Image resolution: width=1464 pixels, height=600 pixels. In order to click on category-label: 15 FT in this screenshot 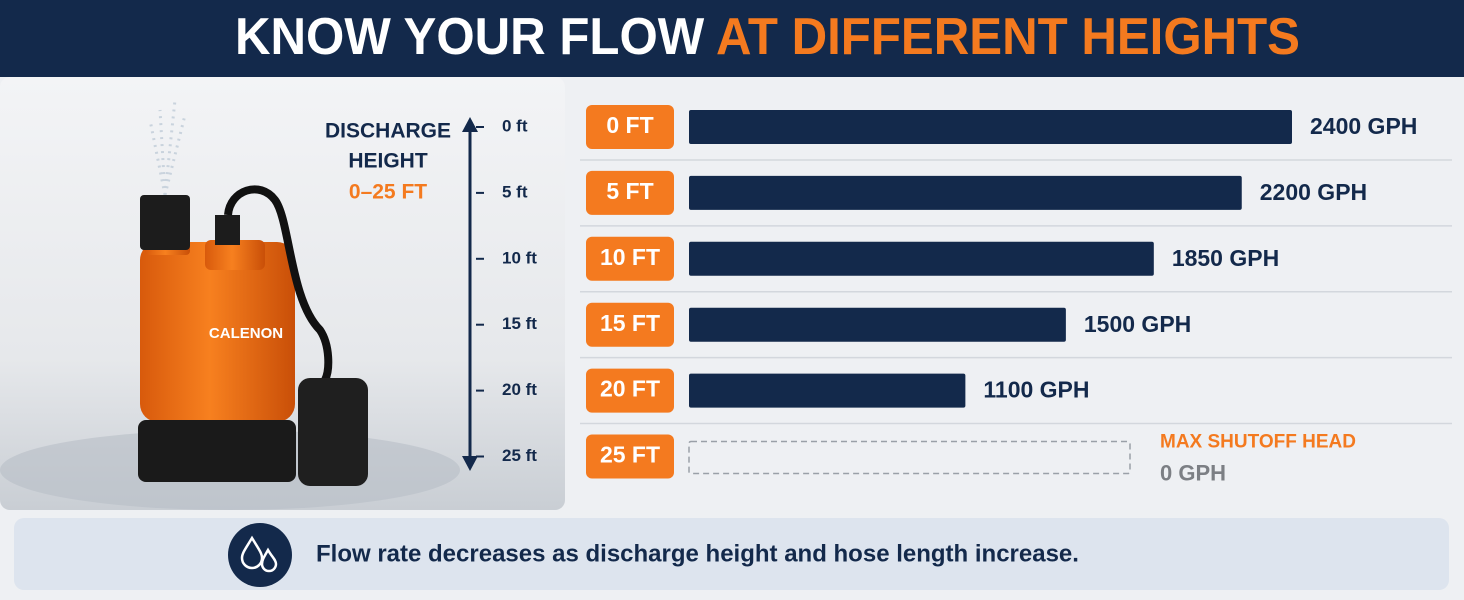, I will do `click(630, 323)`.